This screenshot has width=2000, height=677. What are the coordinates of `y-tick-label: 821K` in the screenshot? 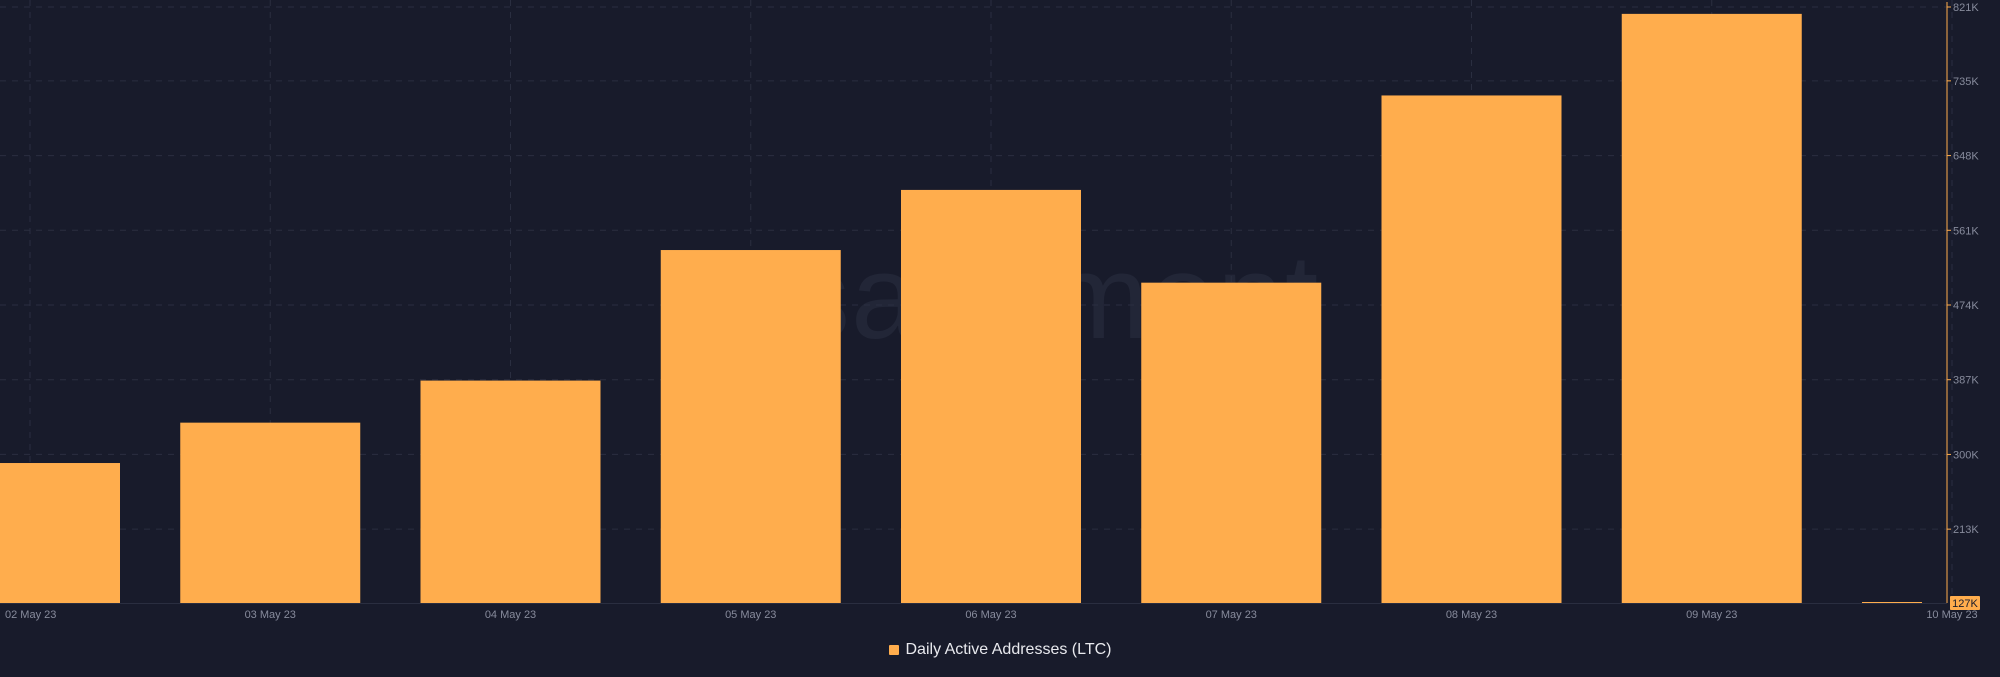 It's located at (1966, 8).